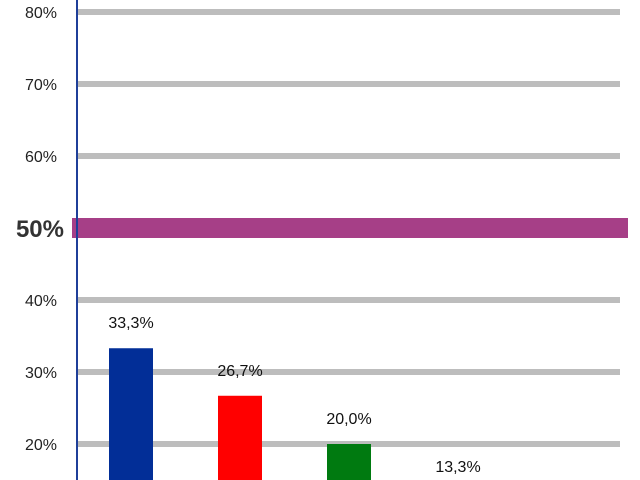 The width and height of the screenshot is (640, 480). What do you see at coordinates (41, 373) in the screenshot?
I see `y-tick-label: 30%` at bounding box center [41, 373].